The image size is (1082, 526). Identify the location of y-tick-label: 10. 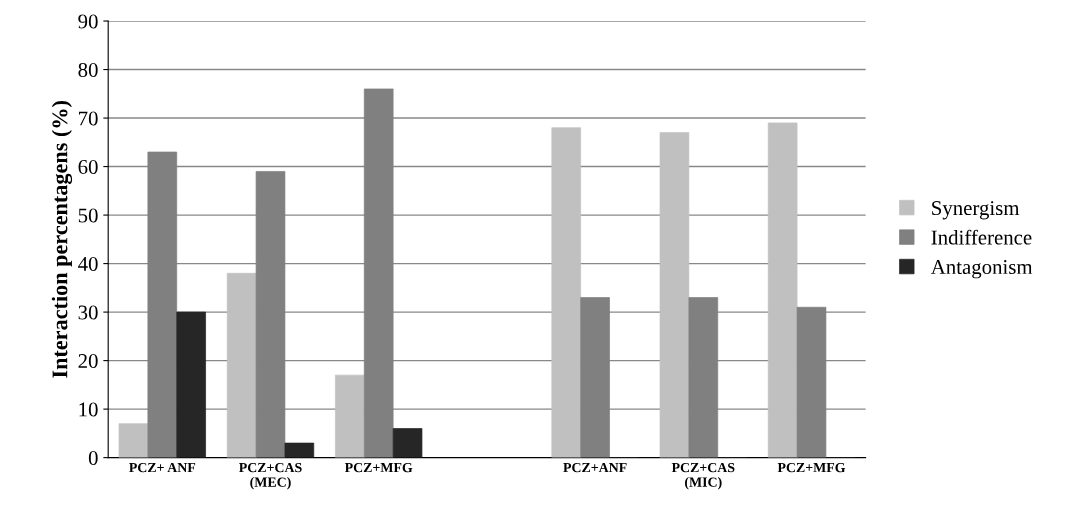
(88, 409).